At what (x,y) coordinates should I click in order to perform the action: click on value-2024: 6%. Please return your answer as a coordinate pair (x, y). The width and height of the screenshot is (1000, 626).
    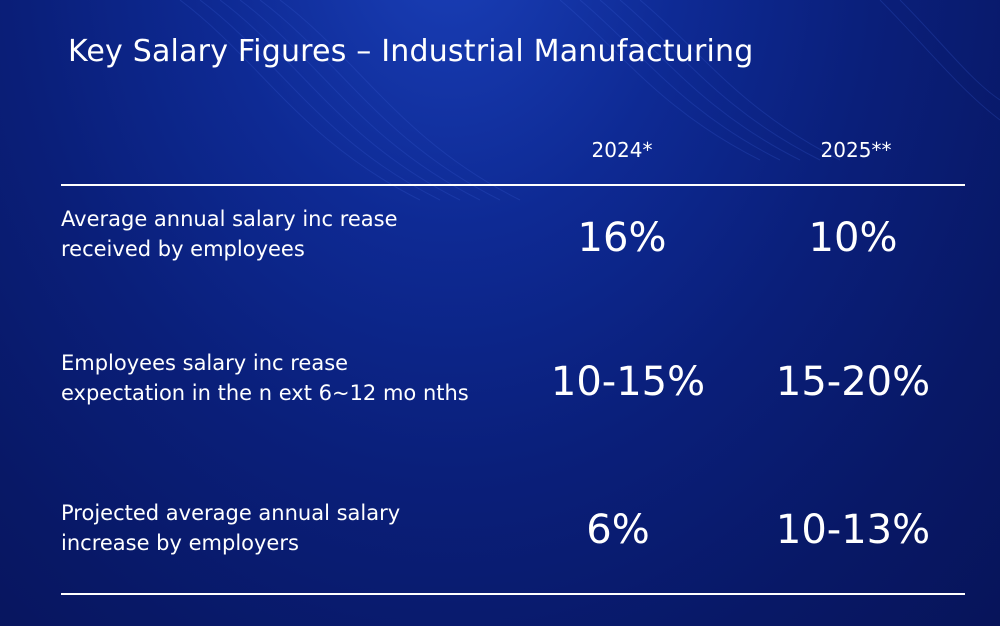
    Looking at the image, I should click on (618, 530).